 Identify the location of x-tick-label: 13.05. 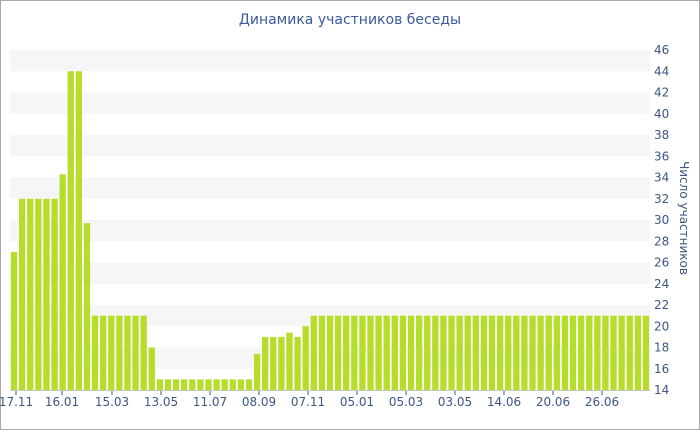
(161, 402).